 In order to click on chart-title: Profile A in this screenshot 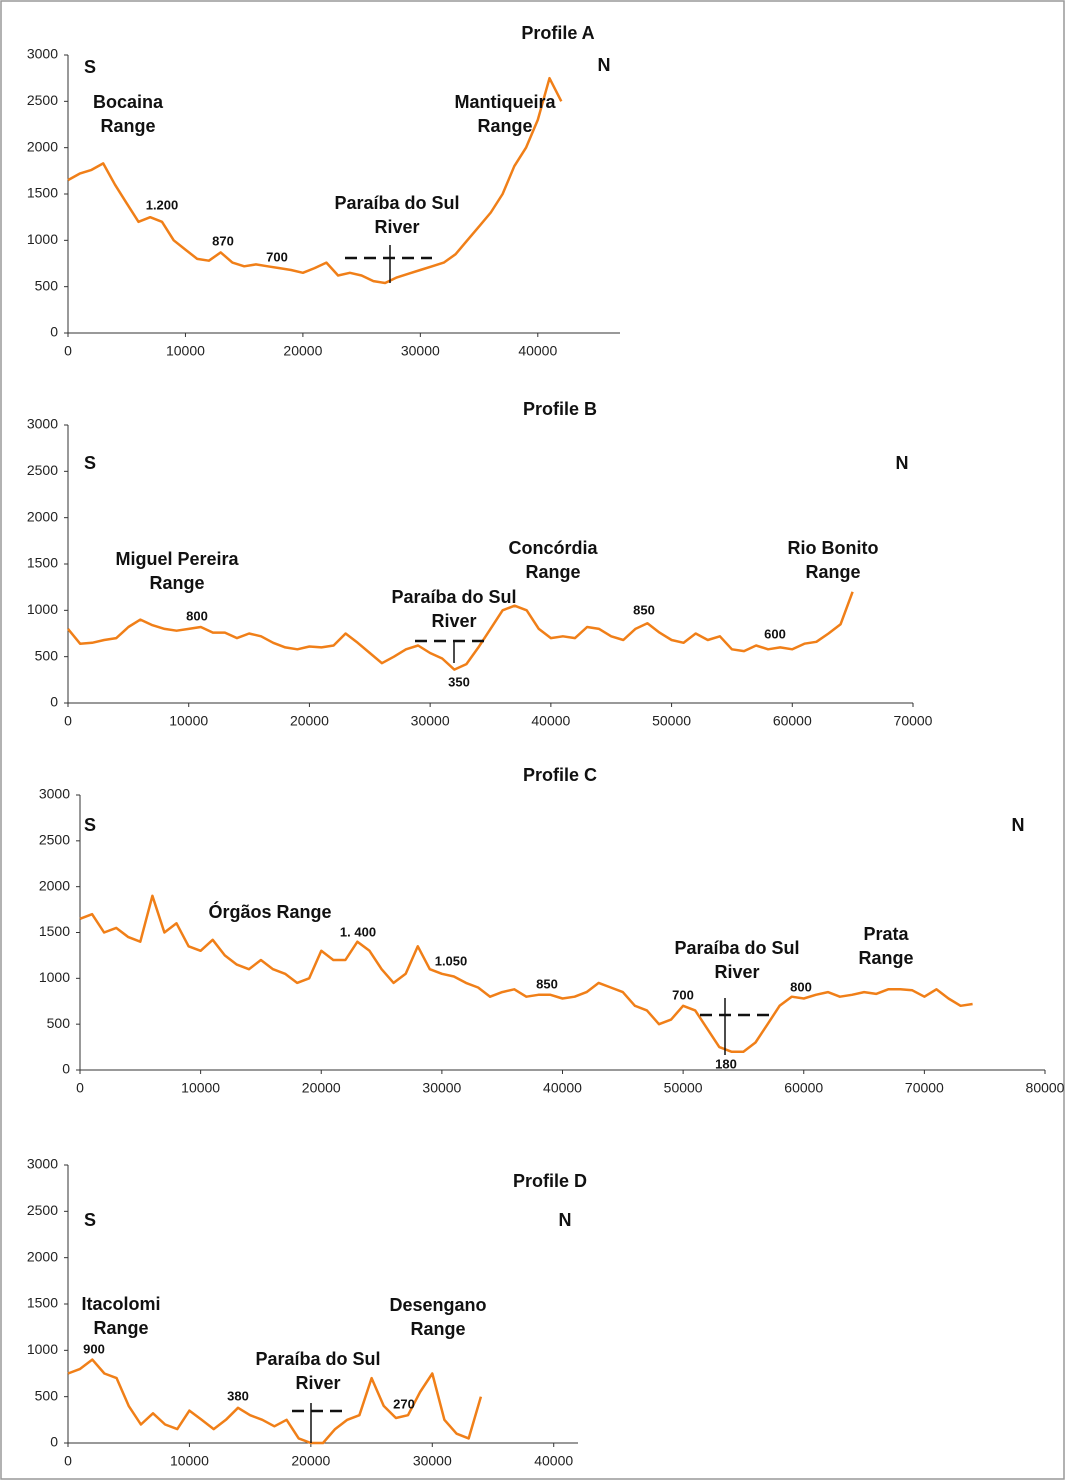, I will do `click(557, 33)`.